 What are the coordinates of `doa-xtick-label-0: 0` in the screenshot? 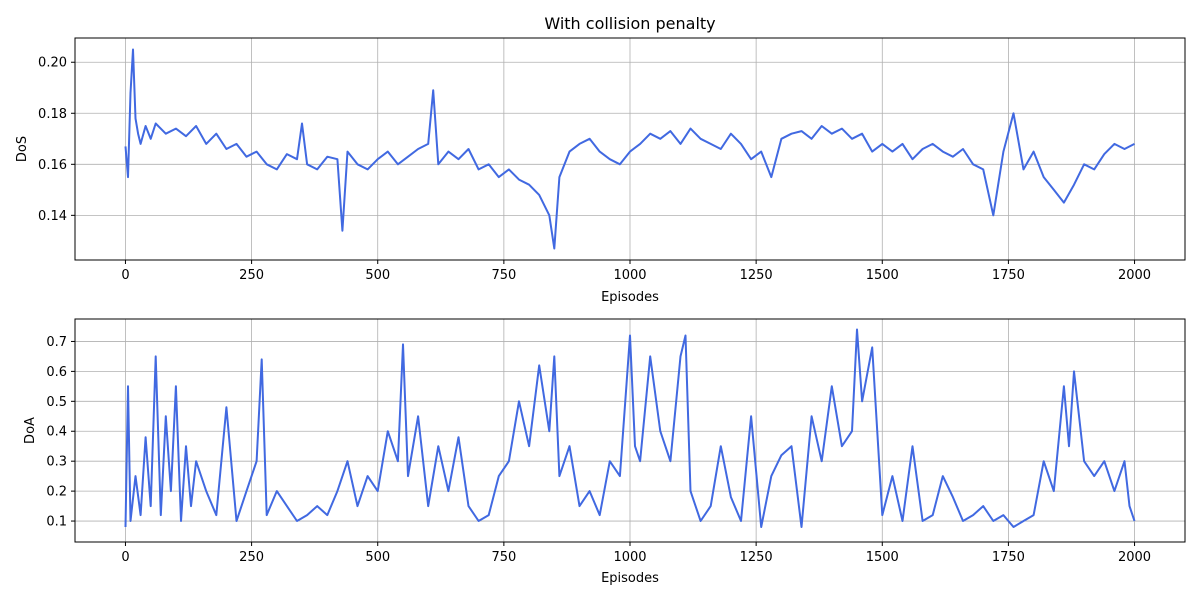 It's located at (125, 557).